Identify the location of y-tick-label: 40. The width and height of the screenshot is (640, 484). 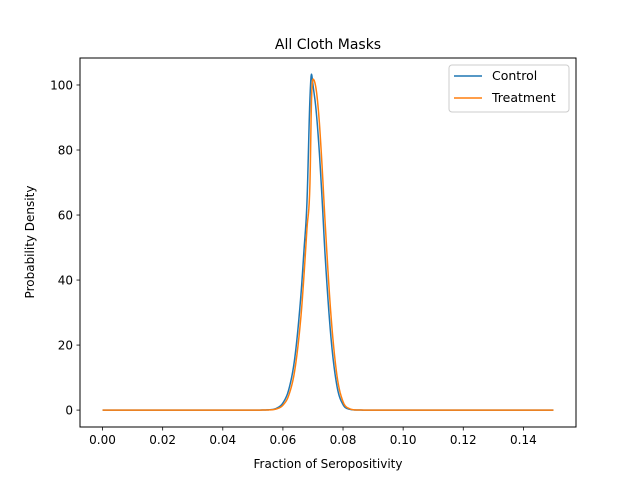
(65, 281).